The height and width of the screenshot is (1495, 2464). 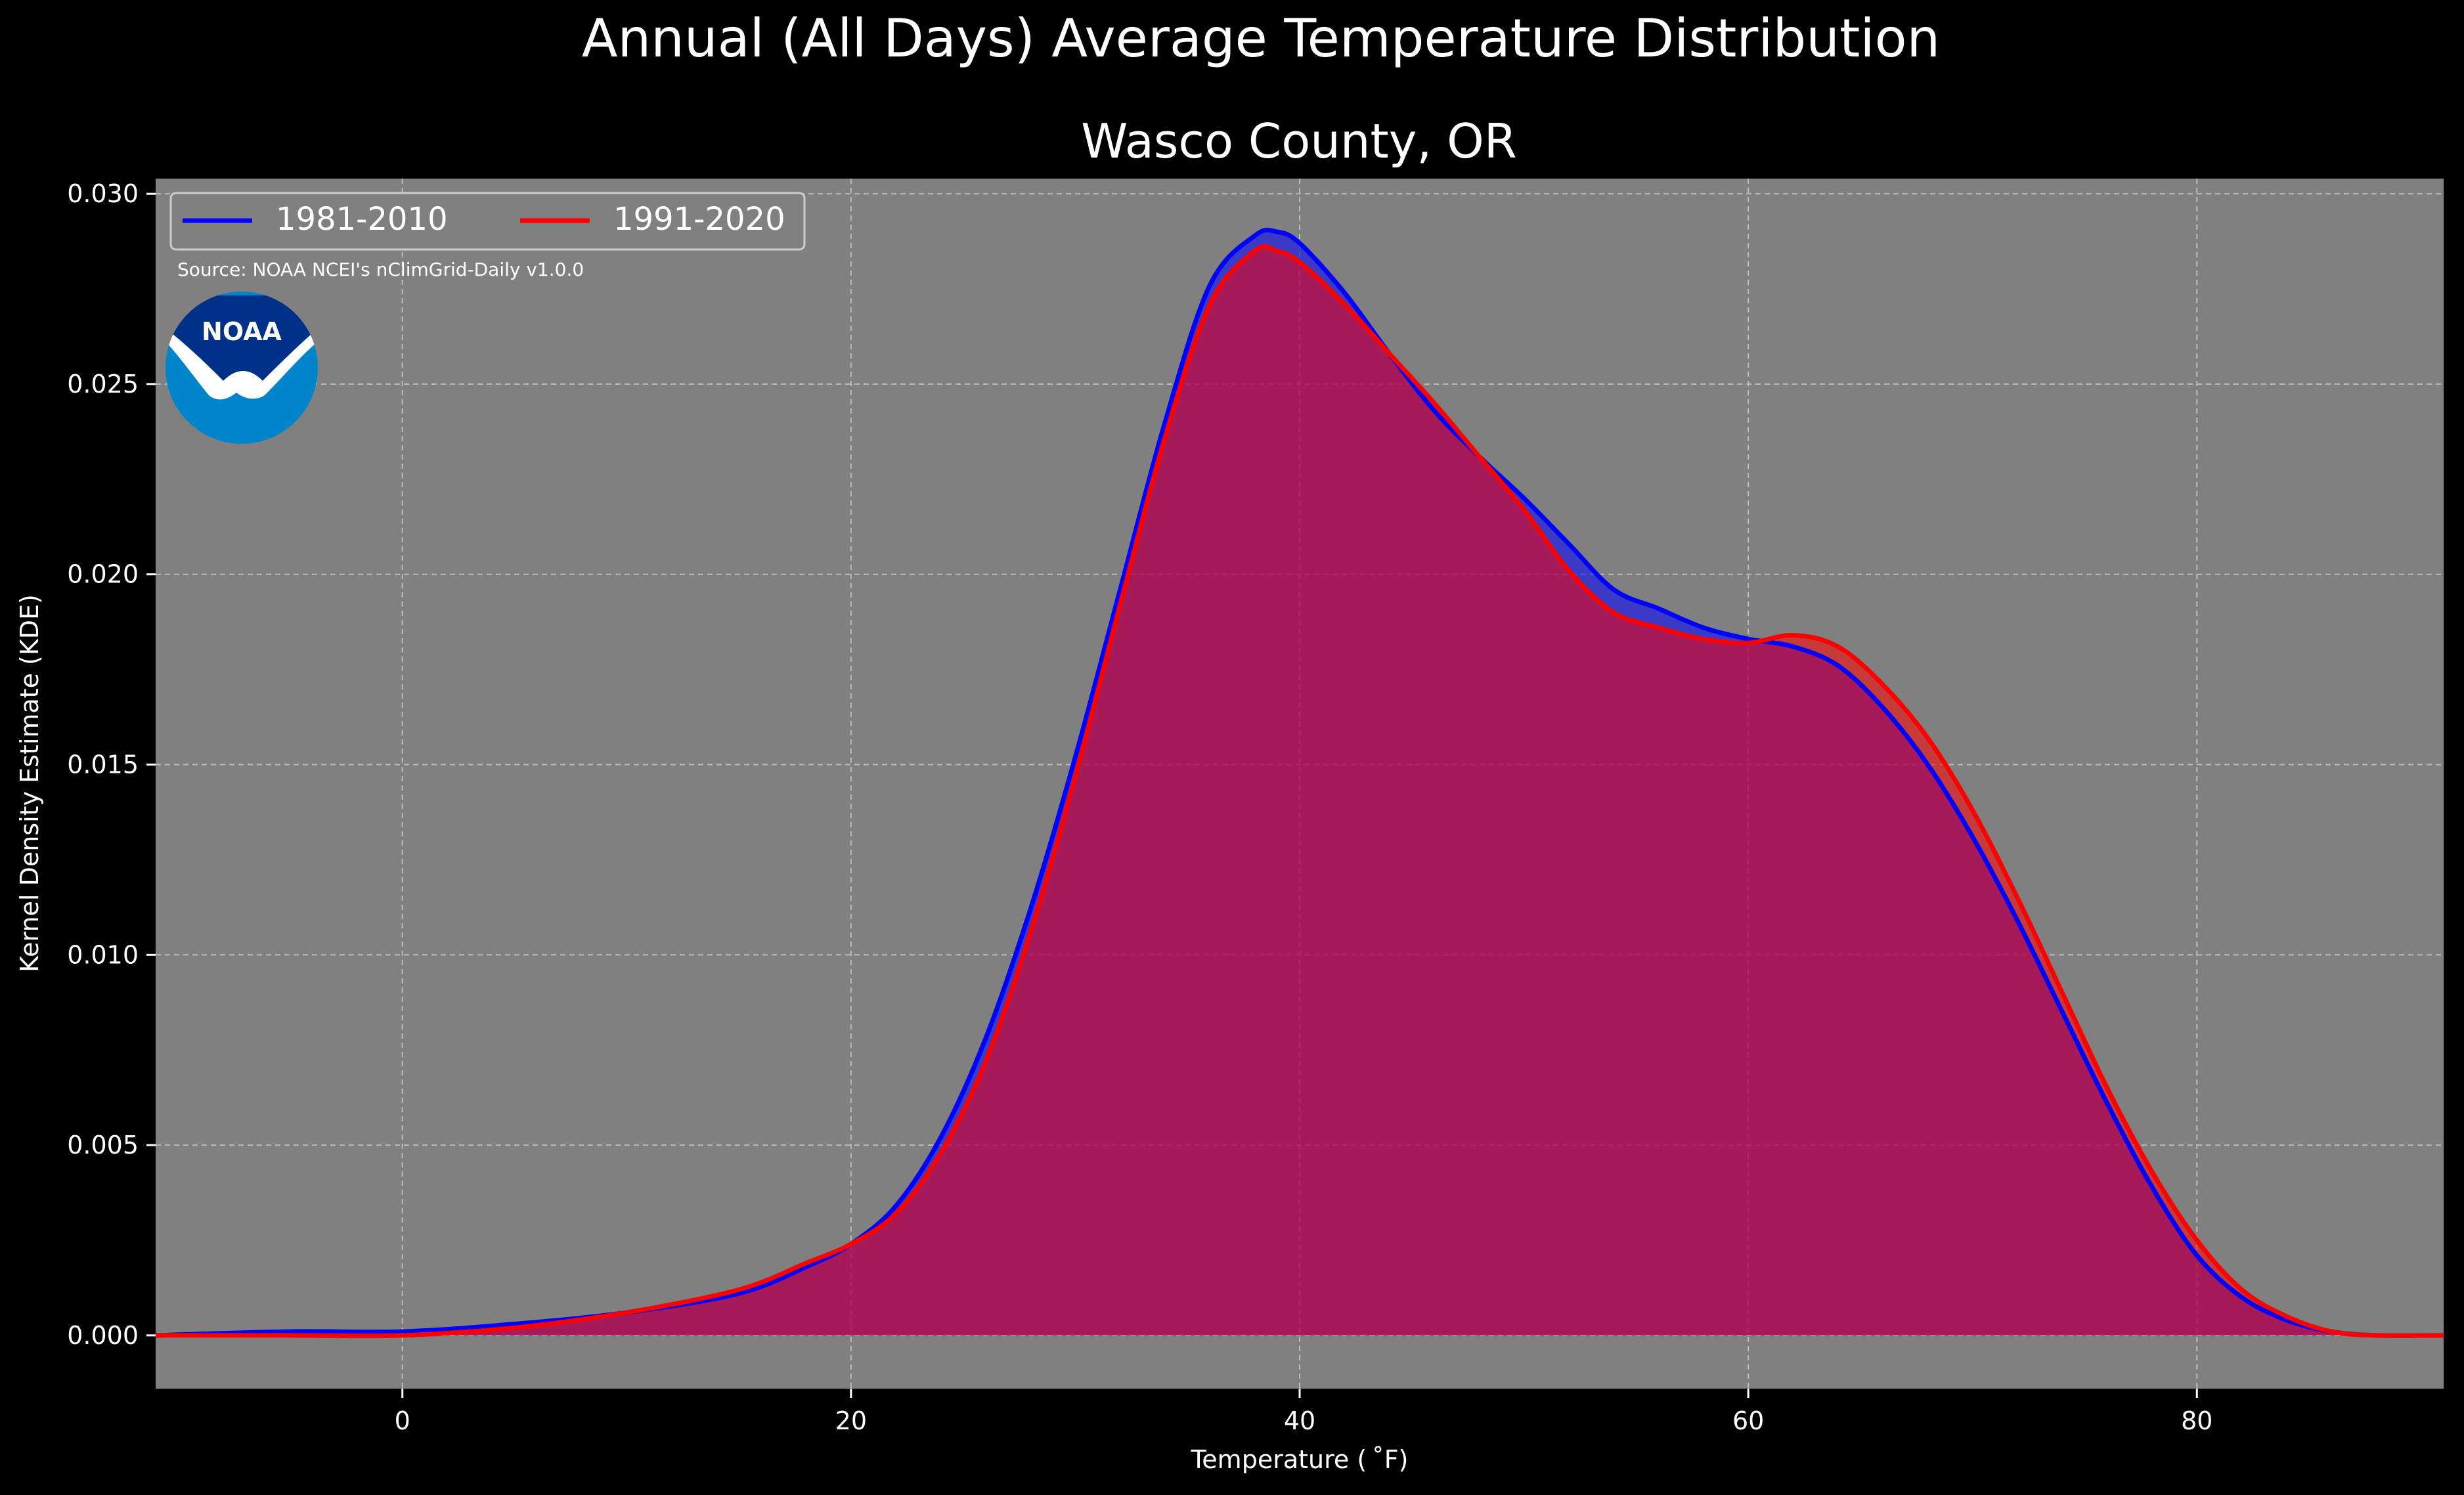 I want to click on y-axis-label: Kernel Density Estimate (KDE), so click(x=29, y=783).